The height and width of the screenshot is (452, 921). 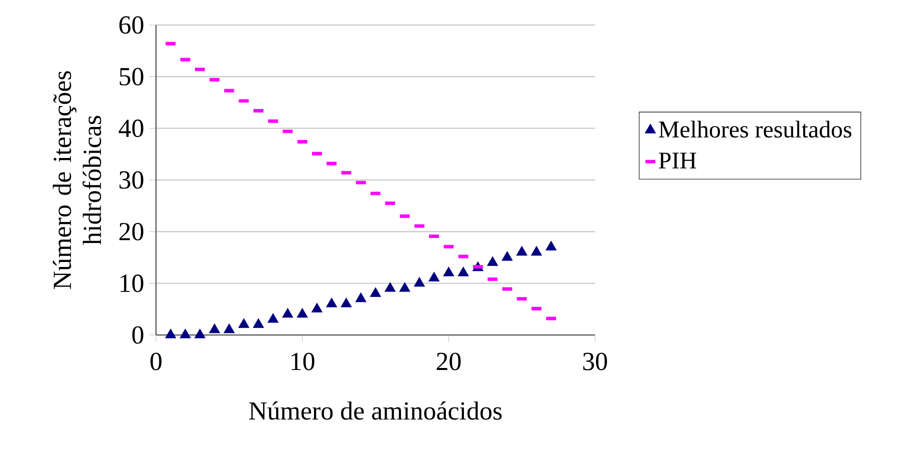 What do you see at coordinates (77, 180) in the screenshot?
I see `y-axis-title: Número de iterações hidrofóbicas` at bounding box center [77, 180].